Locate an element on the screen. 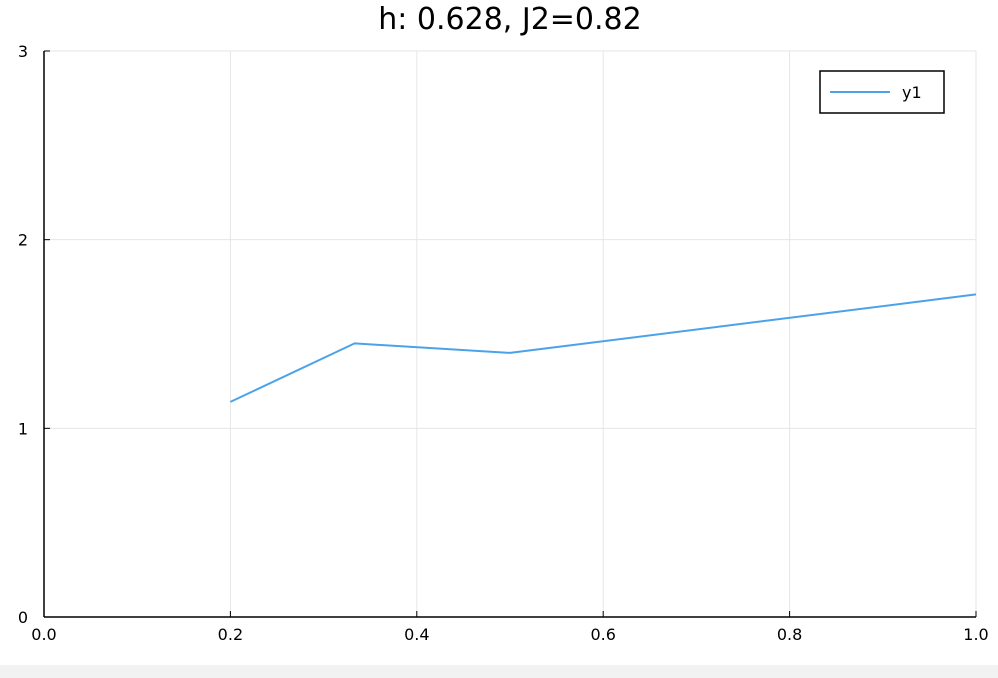 The image size is (998, 678). series-line-y1 is located at coordinates (603, 348).